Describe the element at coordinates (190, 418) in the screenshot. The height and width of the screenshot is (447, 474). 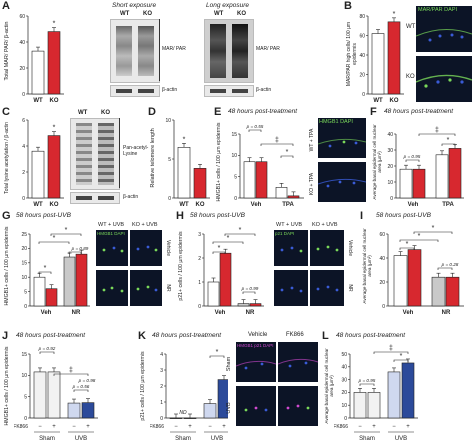
I see `chart-k-bar` at that location.